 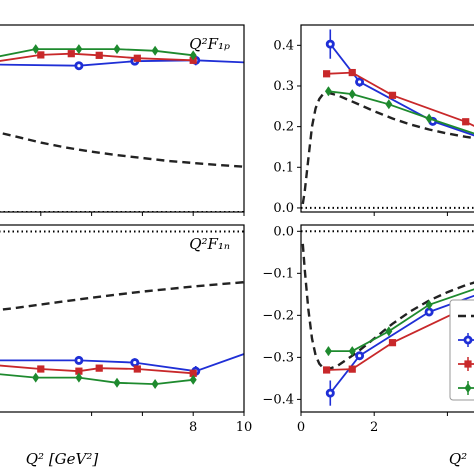 I want to click on y-tick-label: −0.3, so click(x=278, y=357).